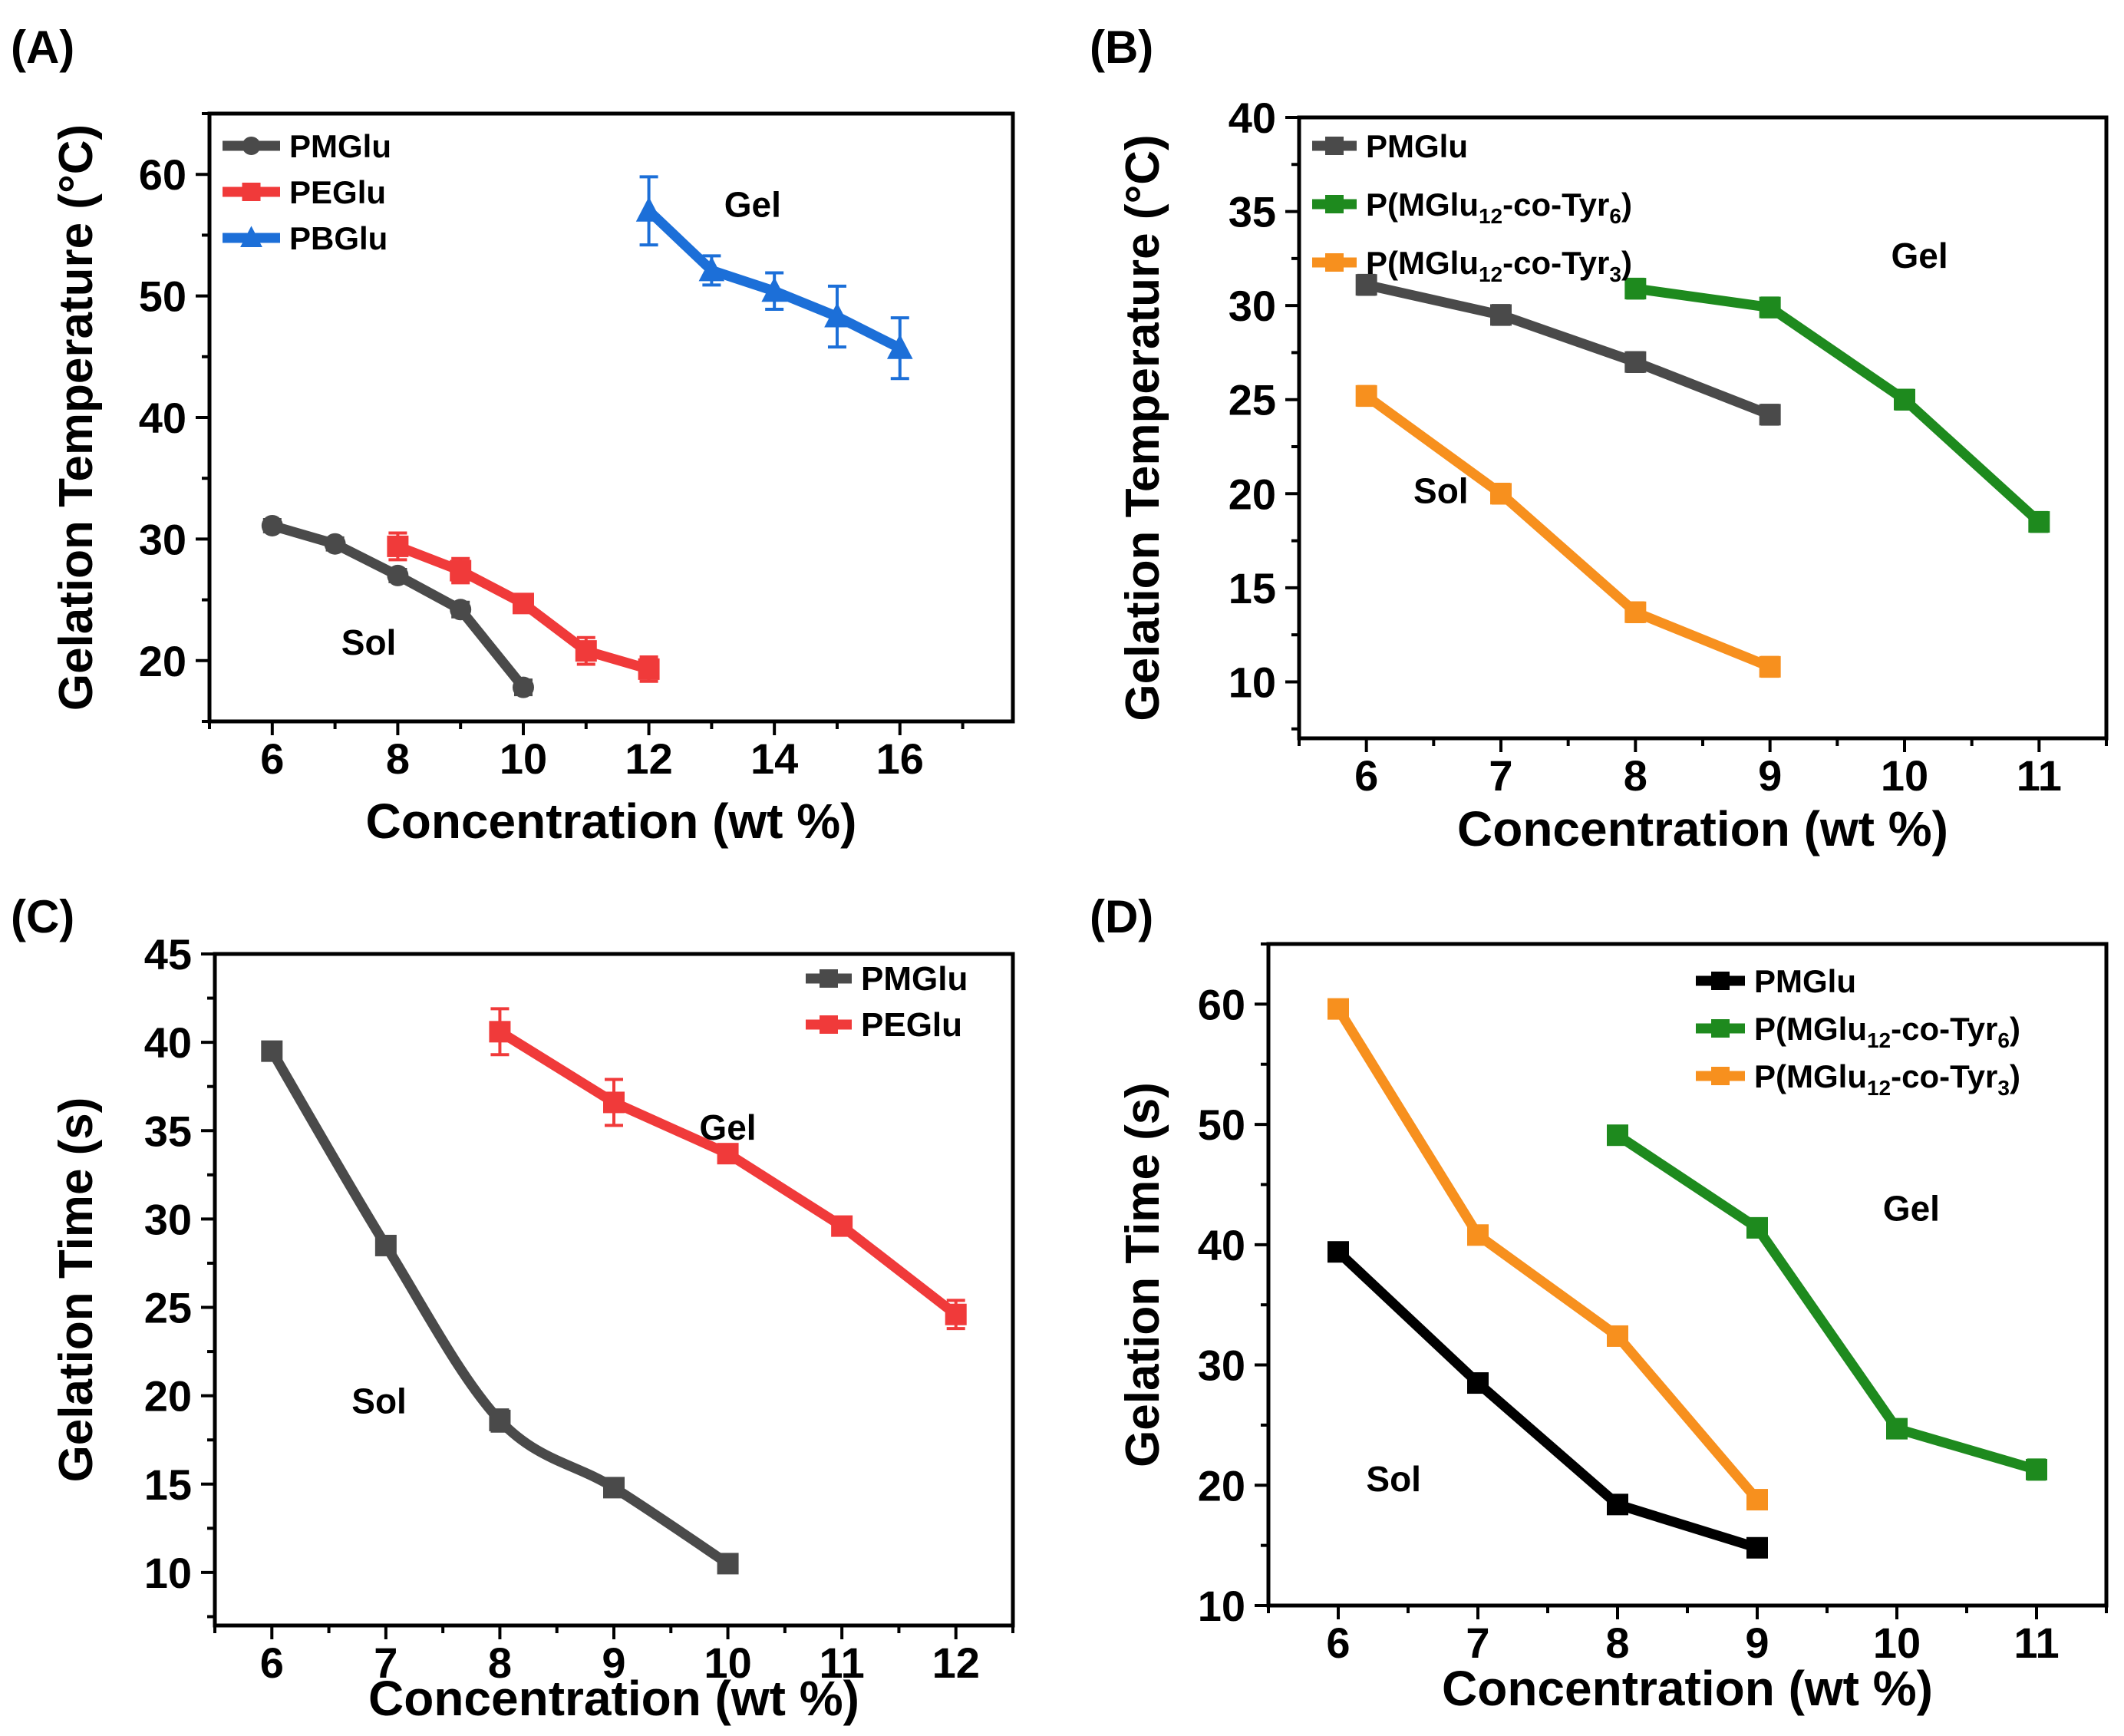 This screenshot has height=1736, width=2124. Describe the element at coordinates (774, 758) in the screenshot. I see `x-tick-label: 14` at that location.